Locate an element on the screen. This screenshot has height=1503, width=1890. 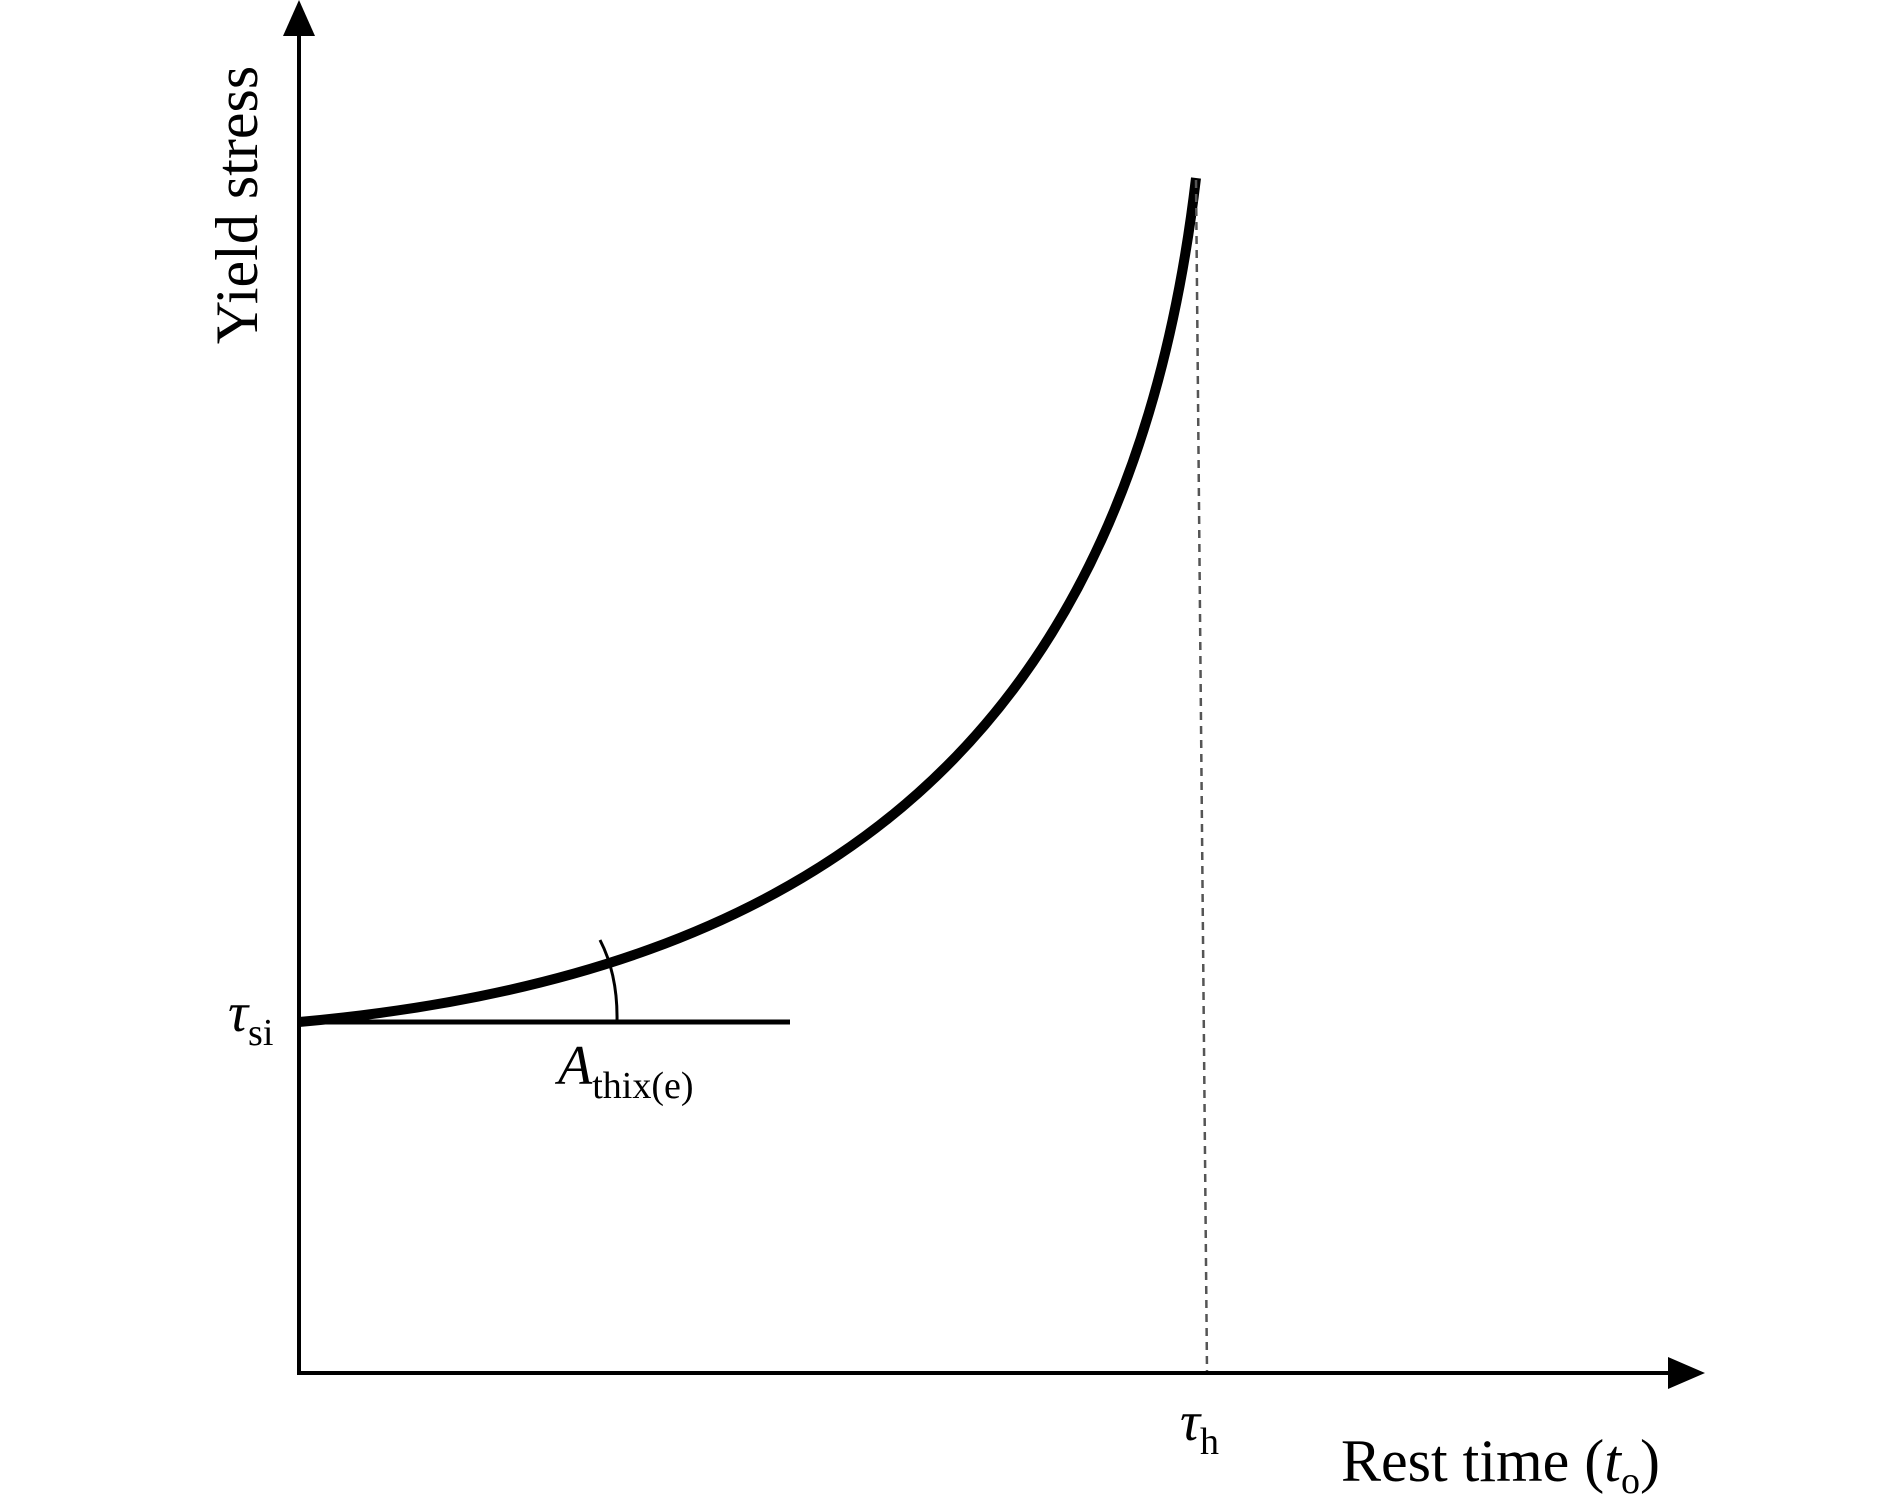
x-axis-arrowhead is located at coordinates (1686, 1373).